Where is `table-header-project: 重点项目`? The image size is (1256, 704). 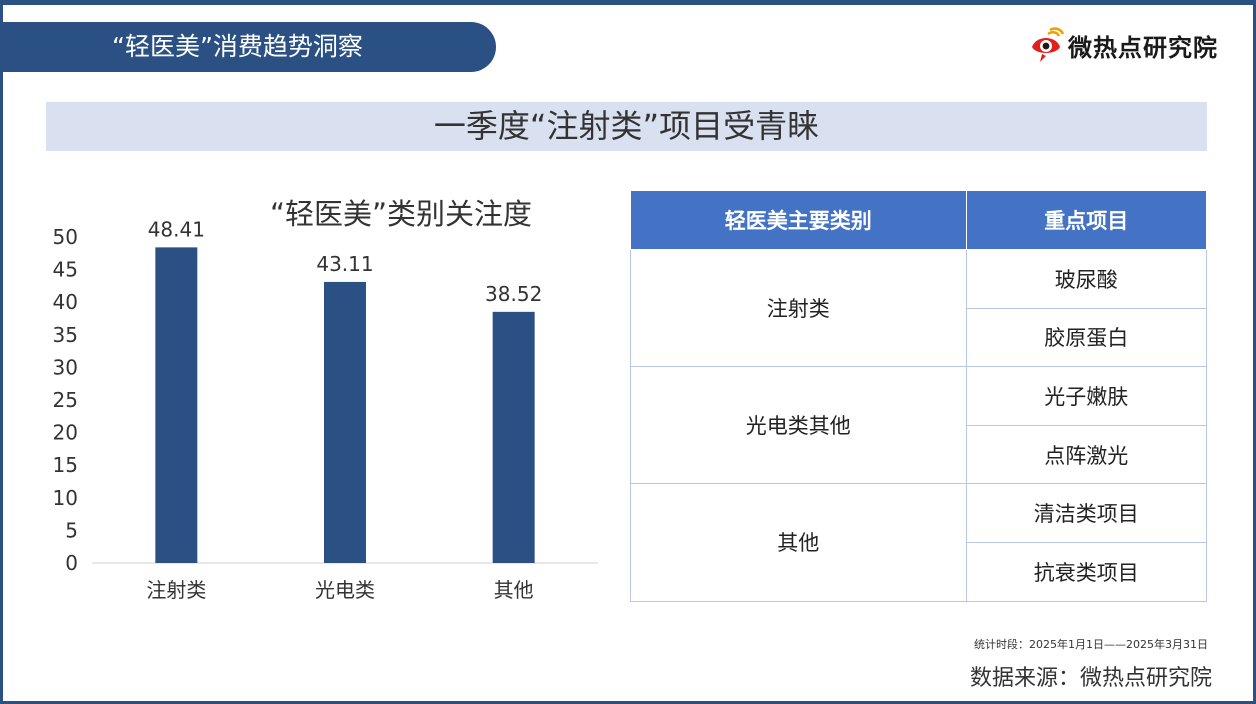 table-header-project: 重点项目 is located at coordinates (1086, 220).